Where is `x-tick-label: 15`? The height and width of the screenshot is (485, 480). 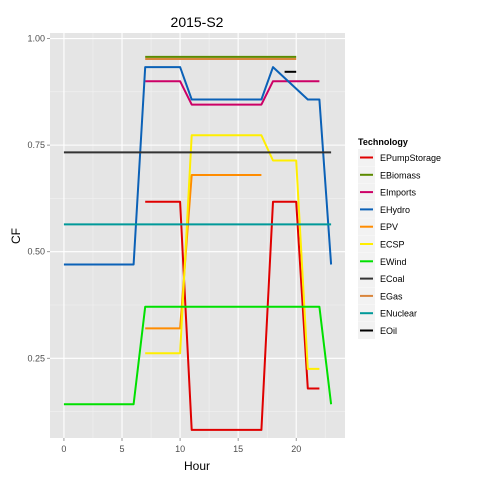 x-tick-label: 15 is located at coordinates (238, 449).